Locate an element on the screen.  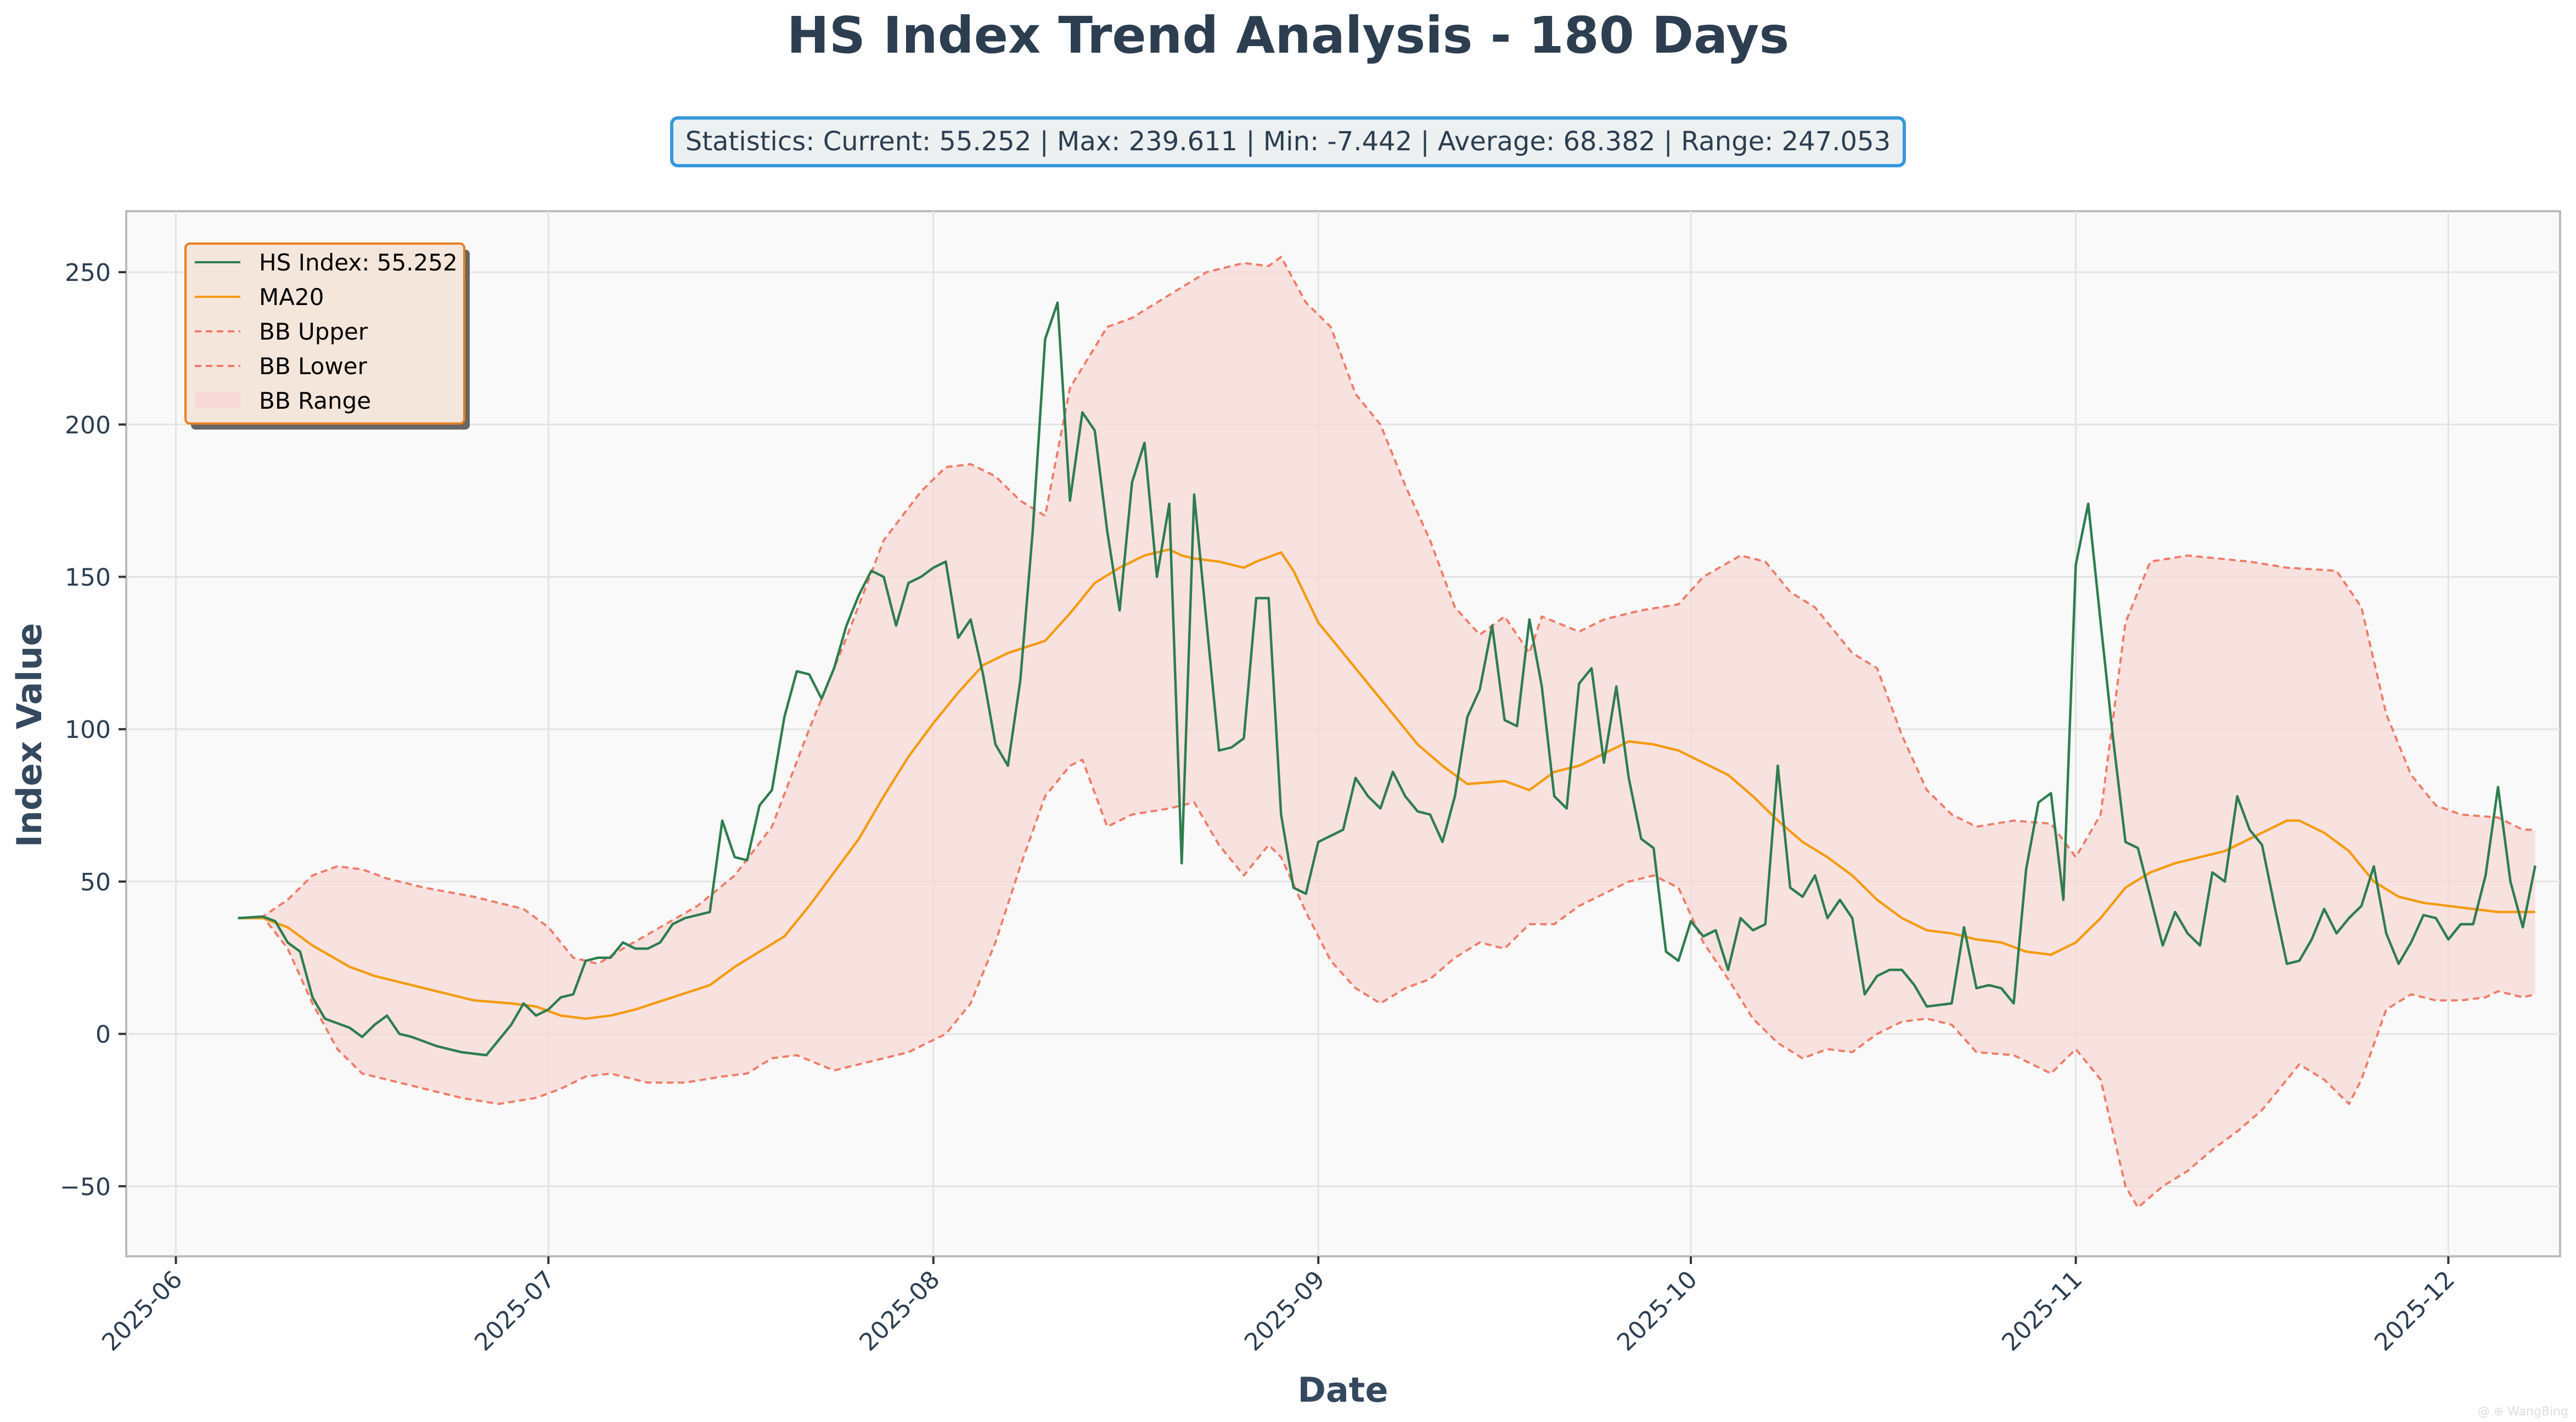
legend-swatch-bb-range is located at coordinates (218, 400).